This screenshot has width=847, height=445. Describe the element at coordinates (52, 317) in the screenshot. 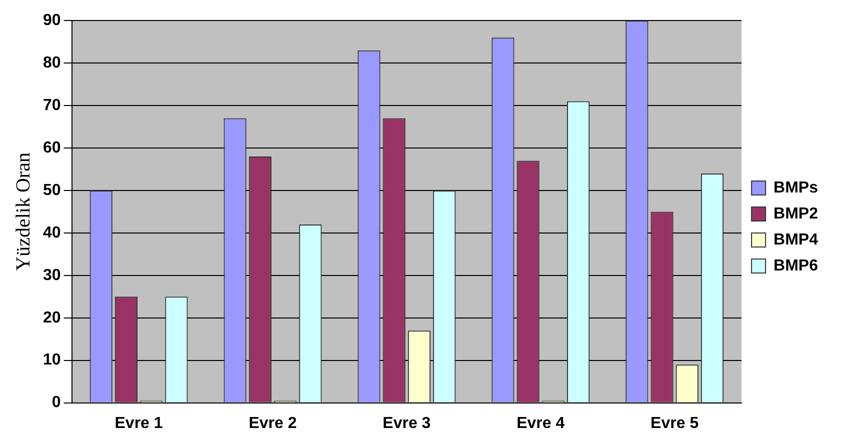

I see `y-tick-label: 20` at that location.